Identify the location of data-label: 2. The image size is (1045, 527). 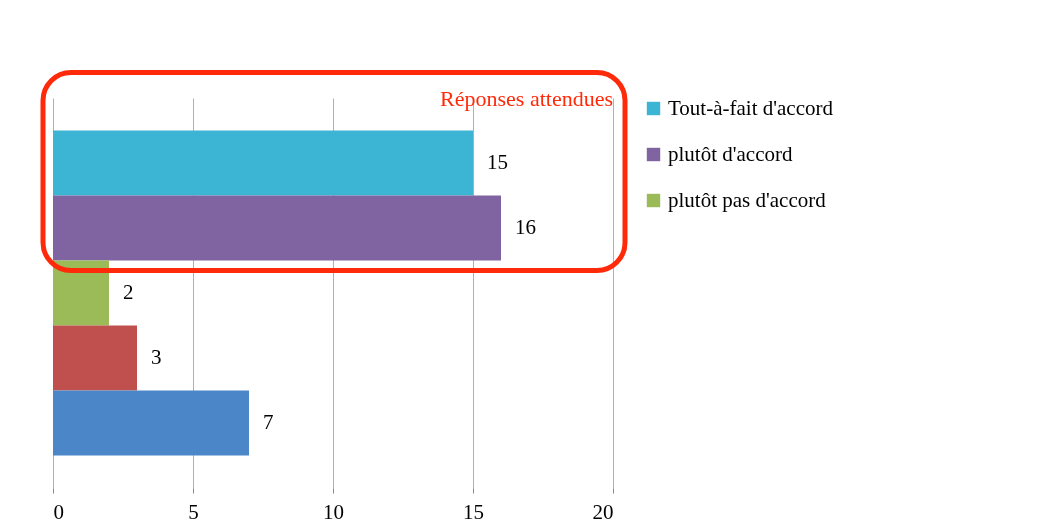
(128, 292).